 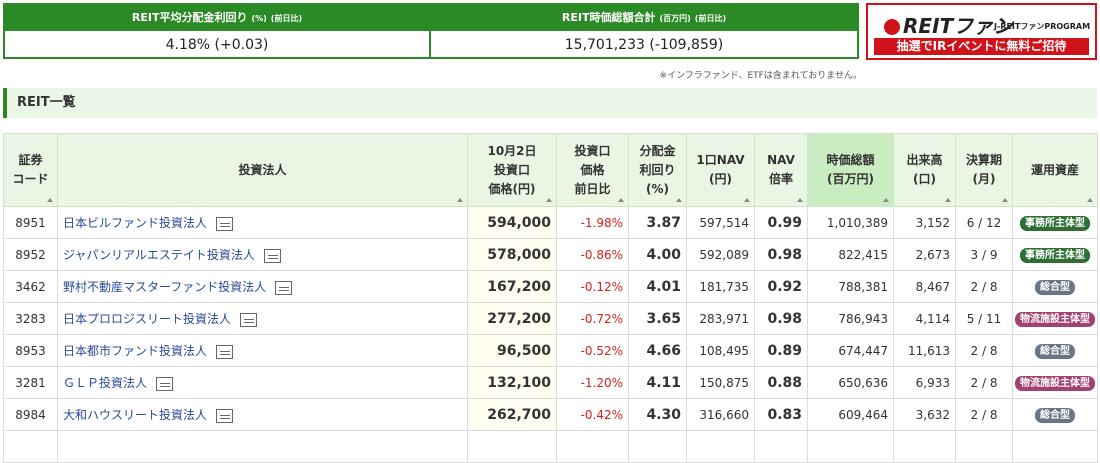 I want to click on cell: 578,000, so click(x=512, y=254).